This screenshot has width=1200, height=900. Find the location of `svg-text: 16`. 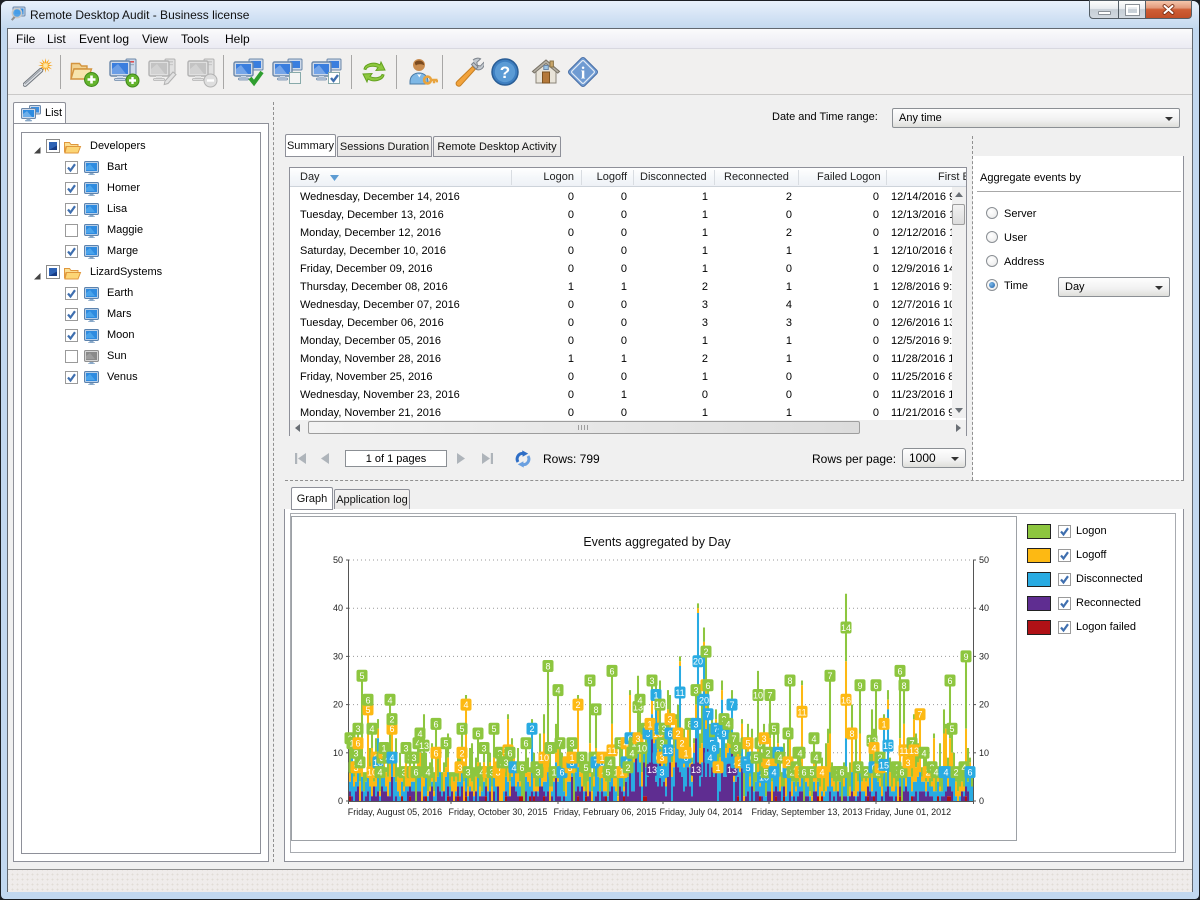

svg-text: 16 is located at coordinates (846, 700).